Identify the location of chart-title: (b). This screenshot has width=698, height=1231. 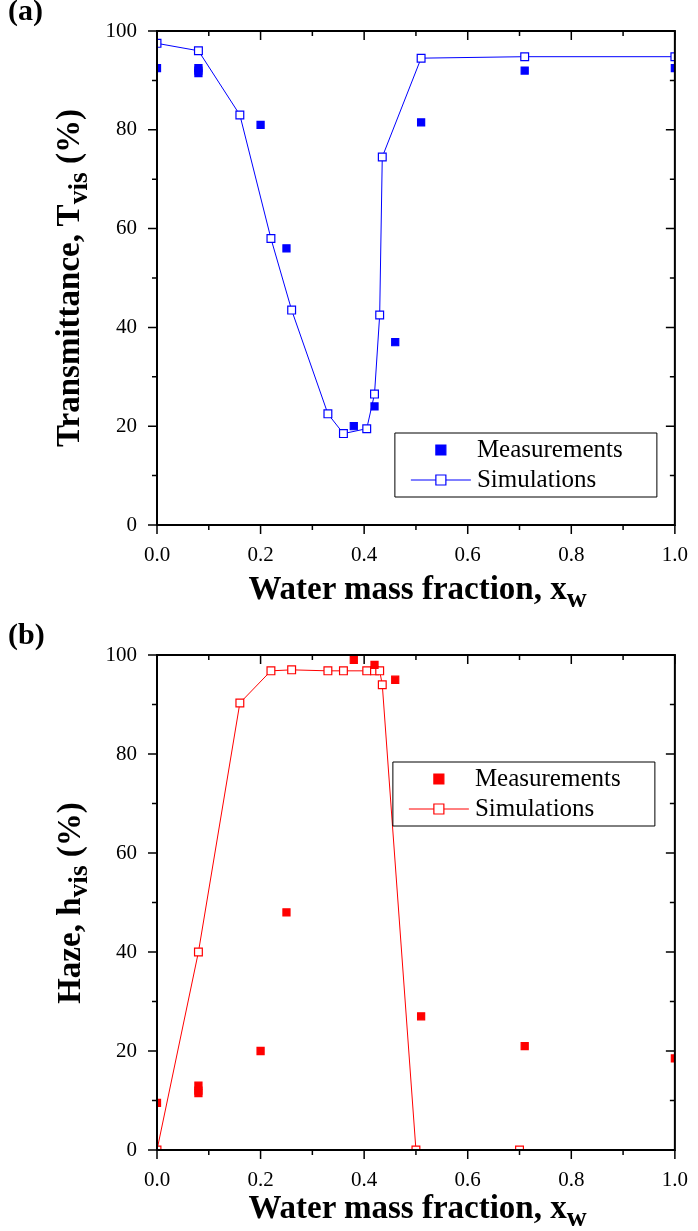
(26, 634).